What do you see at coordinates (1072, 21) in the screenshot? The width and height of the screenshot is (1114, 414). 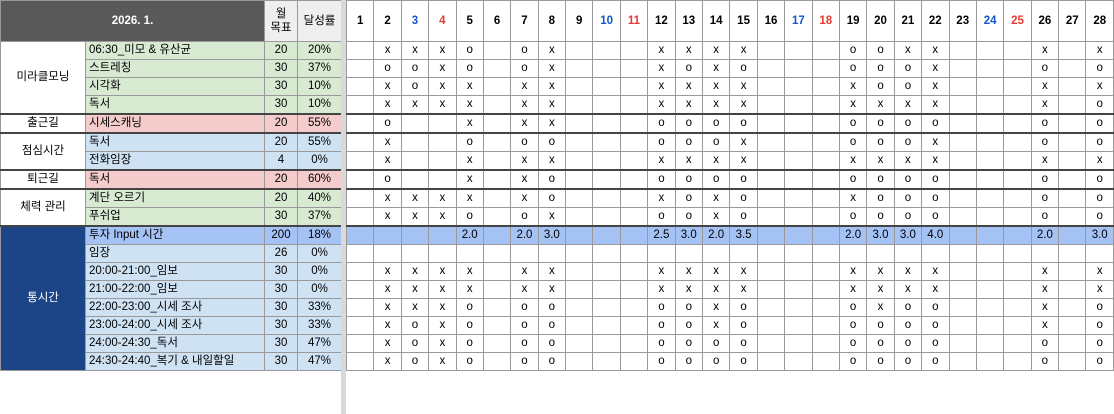 I see `day-header-cell: 27` at bounding box center [1072, 21].